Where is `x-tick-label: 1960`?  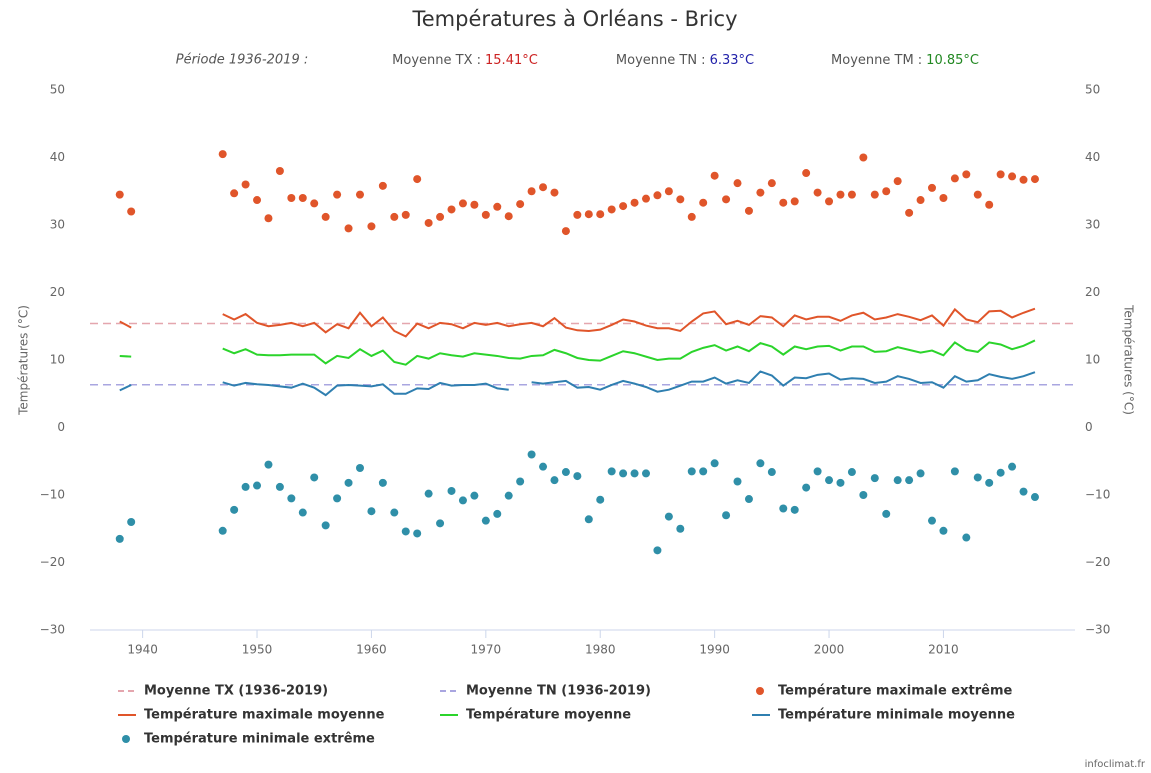 x-tick-label: 1960 is located at coordinates (371, 650).